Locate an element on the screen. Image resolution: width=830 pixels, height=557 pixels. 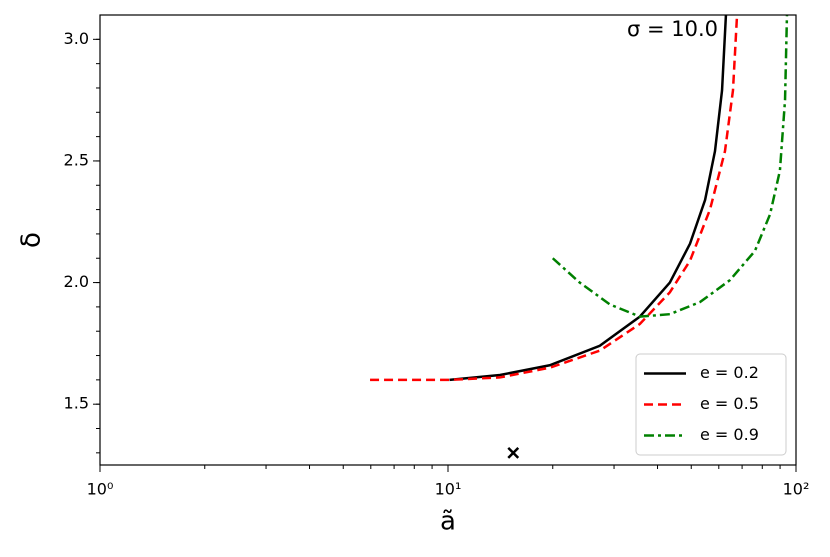
x-tick-label: 10² is located at coordinates (796, 489).